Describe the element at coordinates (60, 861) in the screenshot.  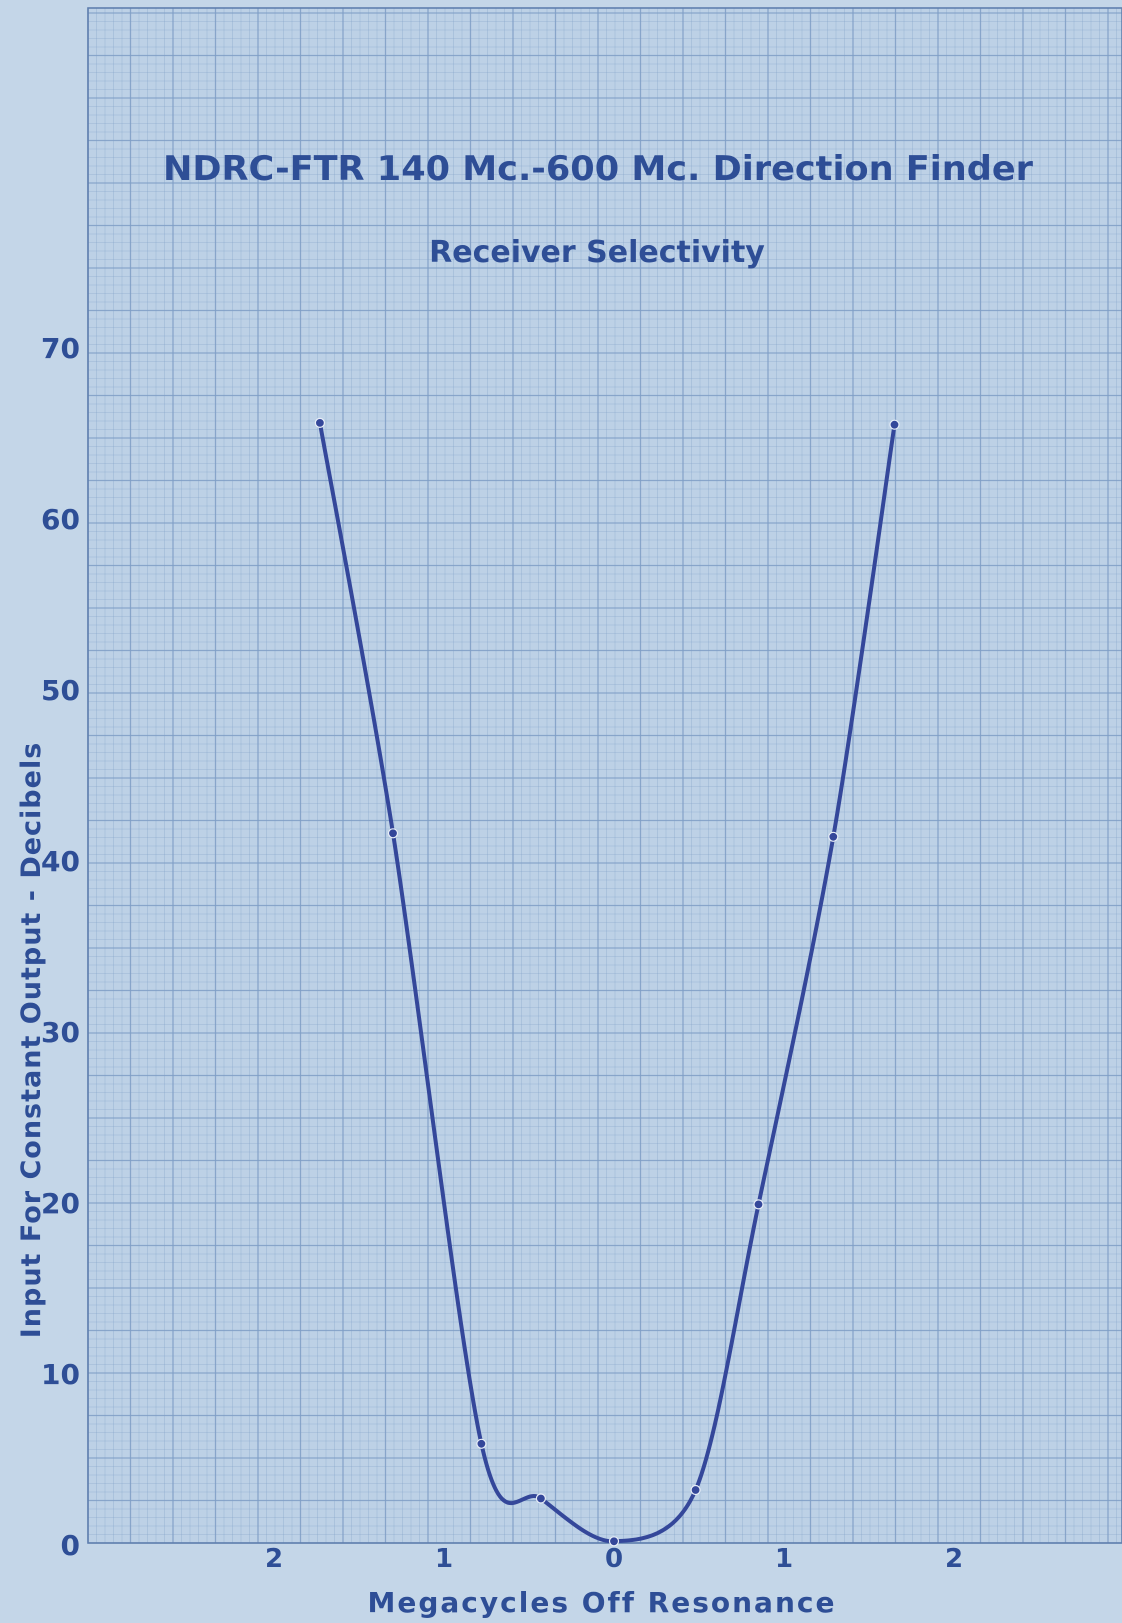
I see `y-tick-label: 40` at that location.